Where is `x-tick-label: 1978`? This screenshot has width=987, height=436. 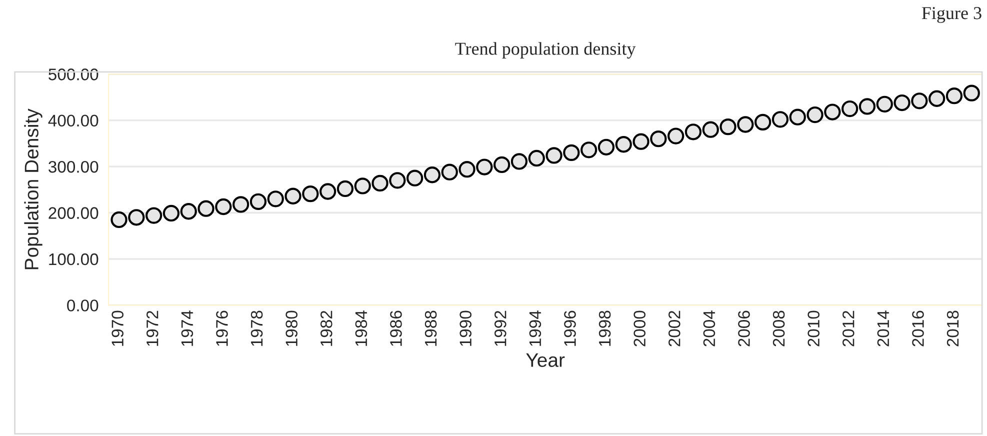
x-tick-label: 1978 is located at coordinates (256, 328).